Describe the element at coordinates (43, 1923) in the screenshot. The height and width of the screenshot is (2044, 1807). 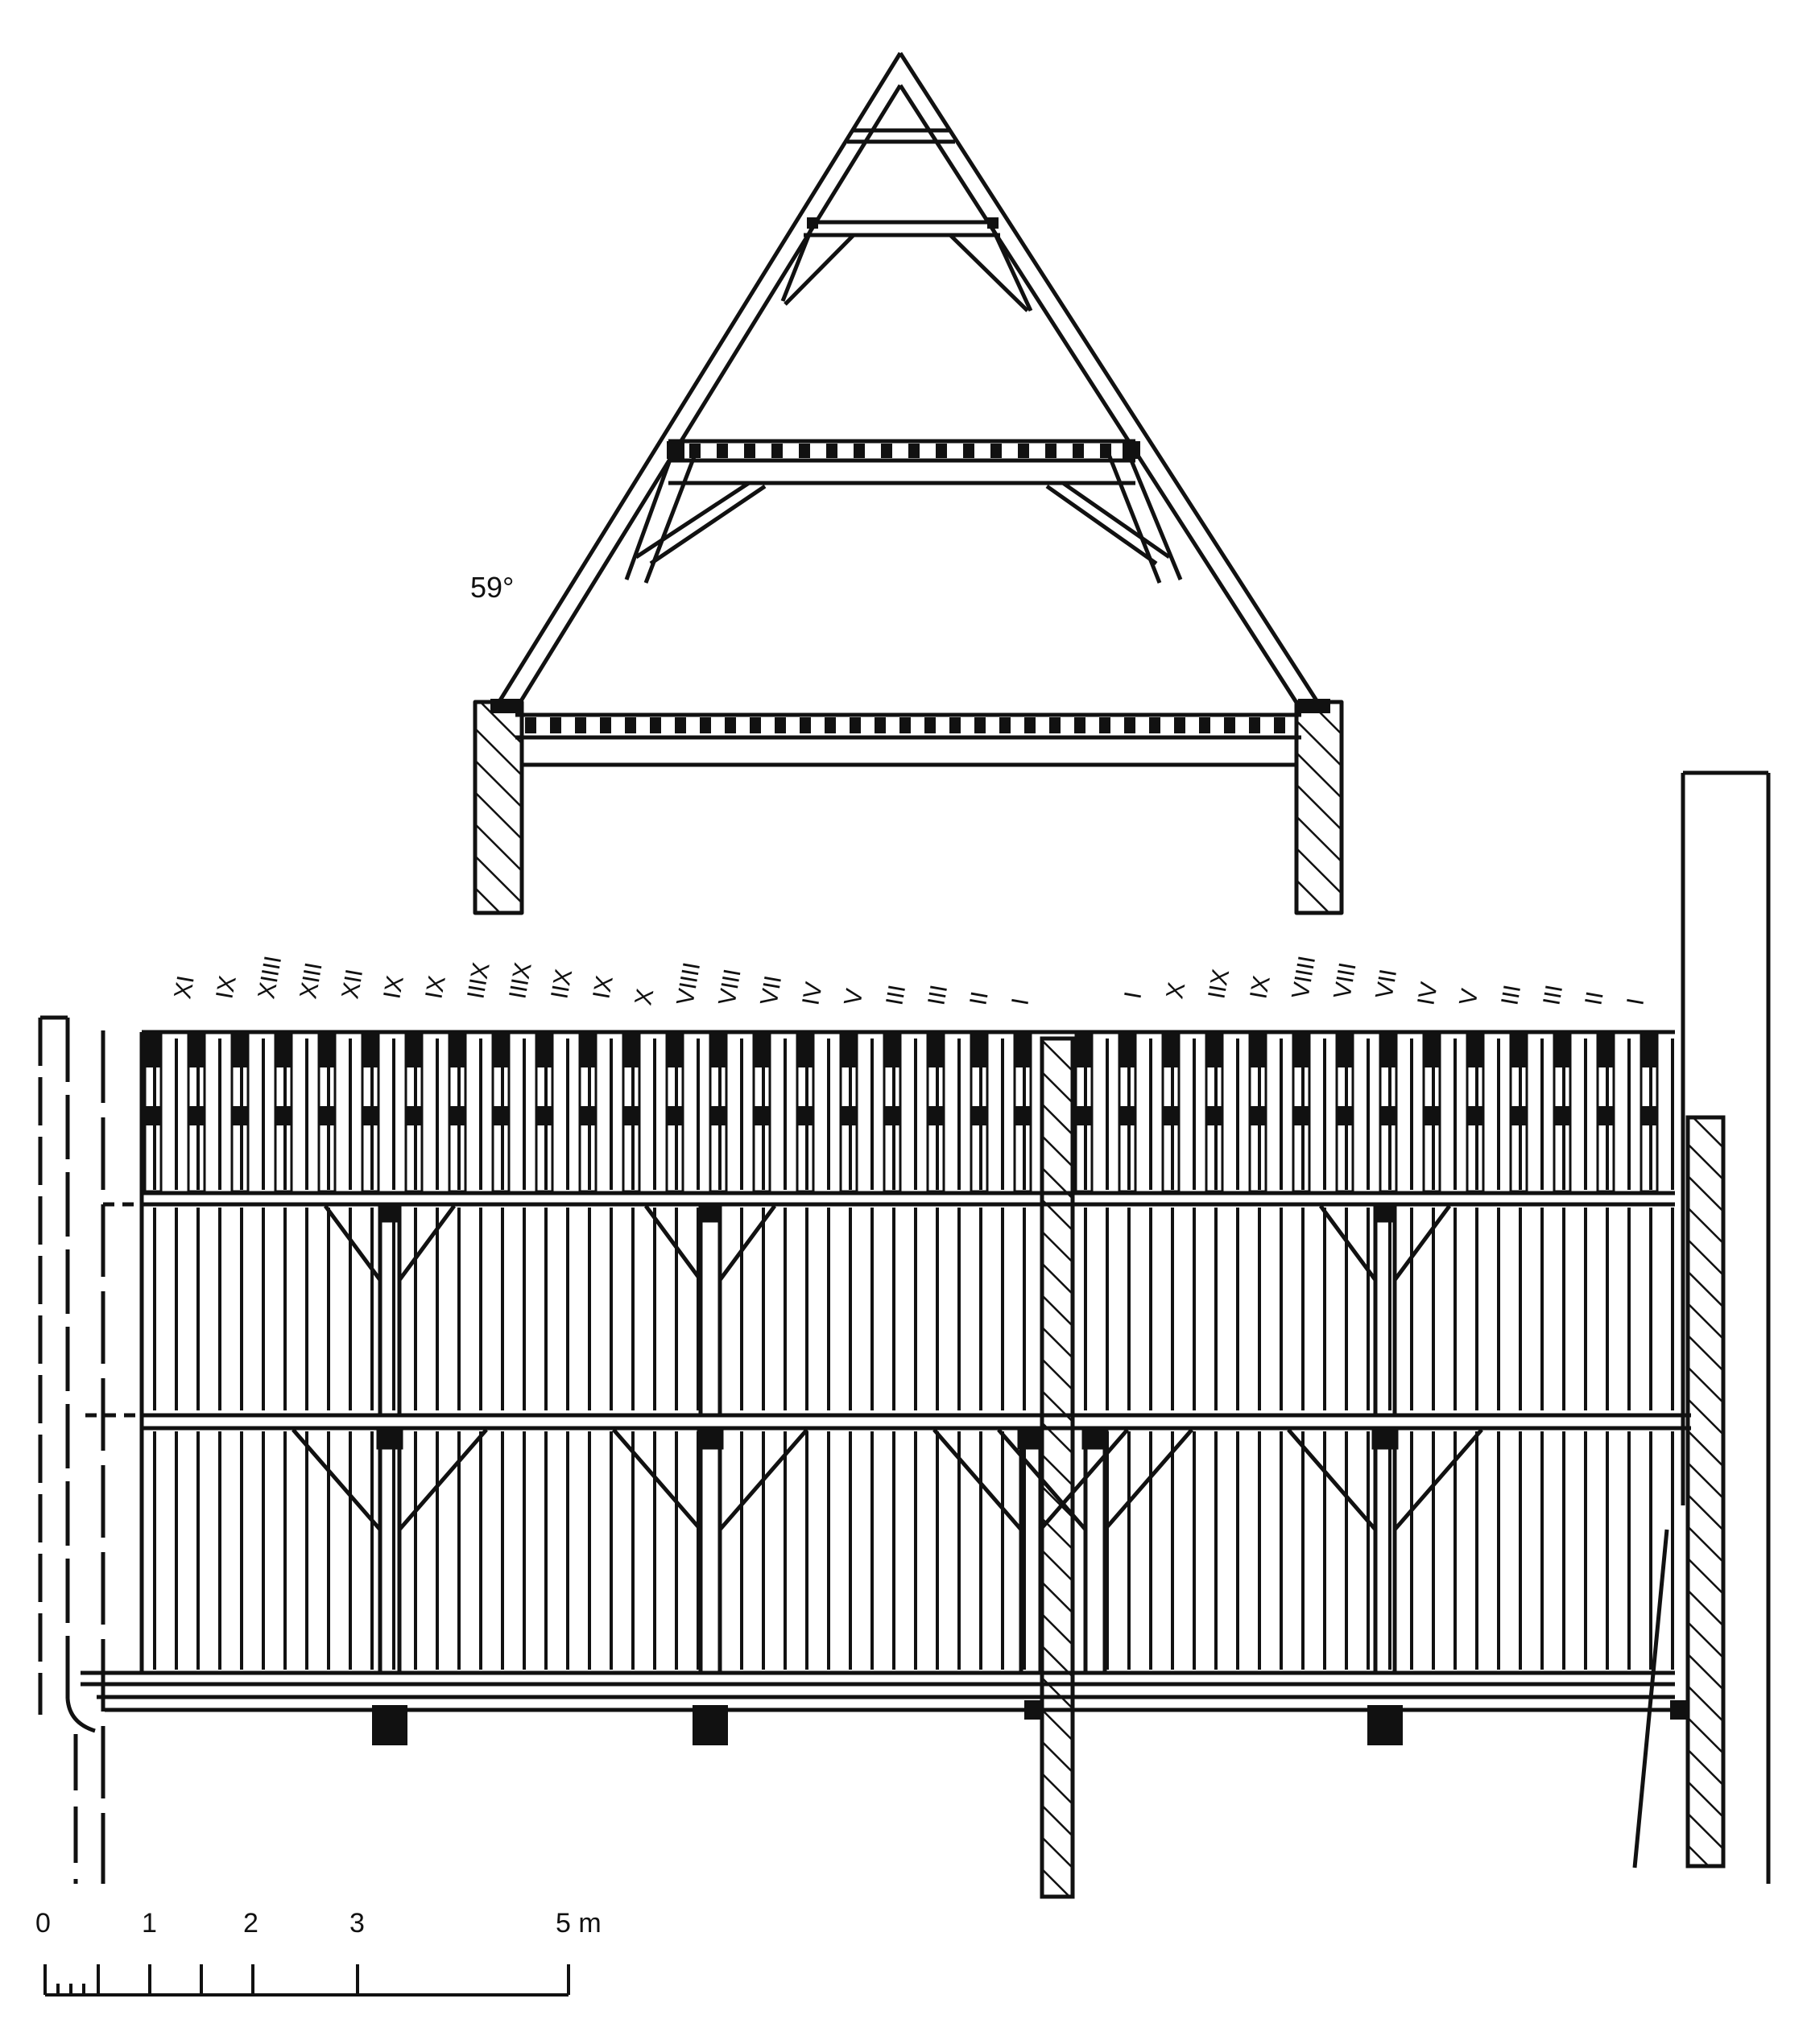
I see `scale-tick-0: 0` at that location.